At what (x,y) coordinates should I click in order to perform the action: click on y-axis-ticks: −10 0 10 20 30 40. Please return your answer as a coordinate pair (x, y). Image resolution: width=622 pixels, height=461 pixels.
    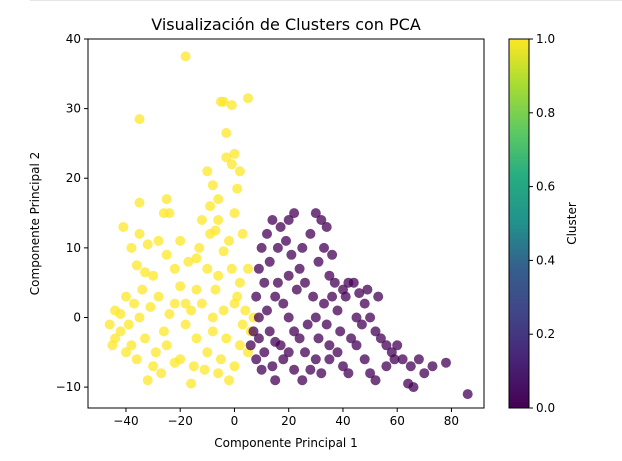
    Looking at the image, I should click on (72, 213).